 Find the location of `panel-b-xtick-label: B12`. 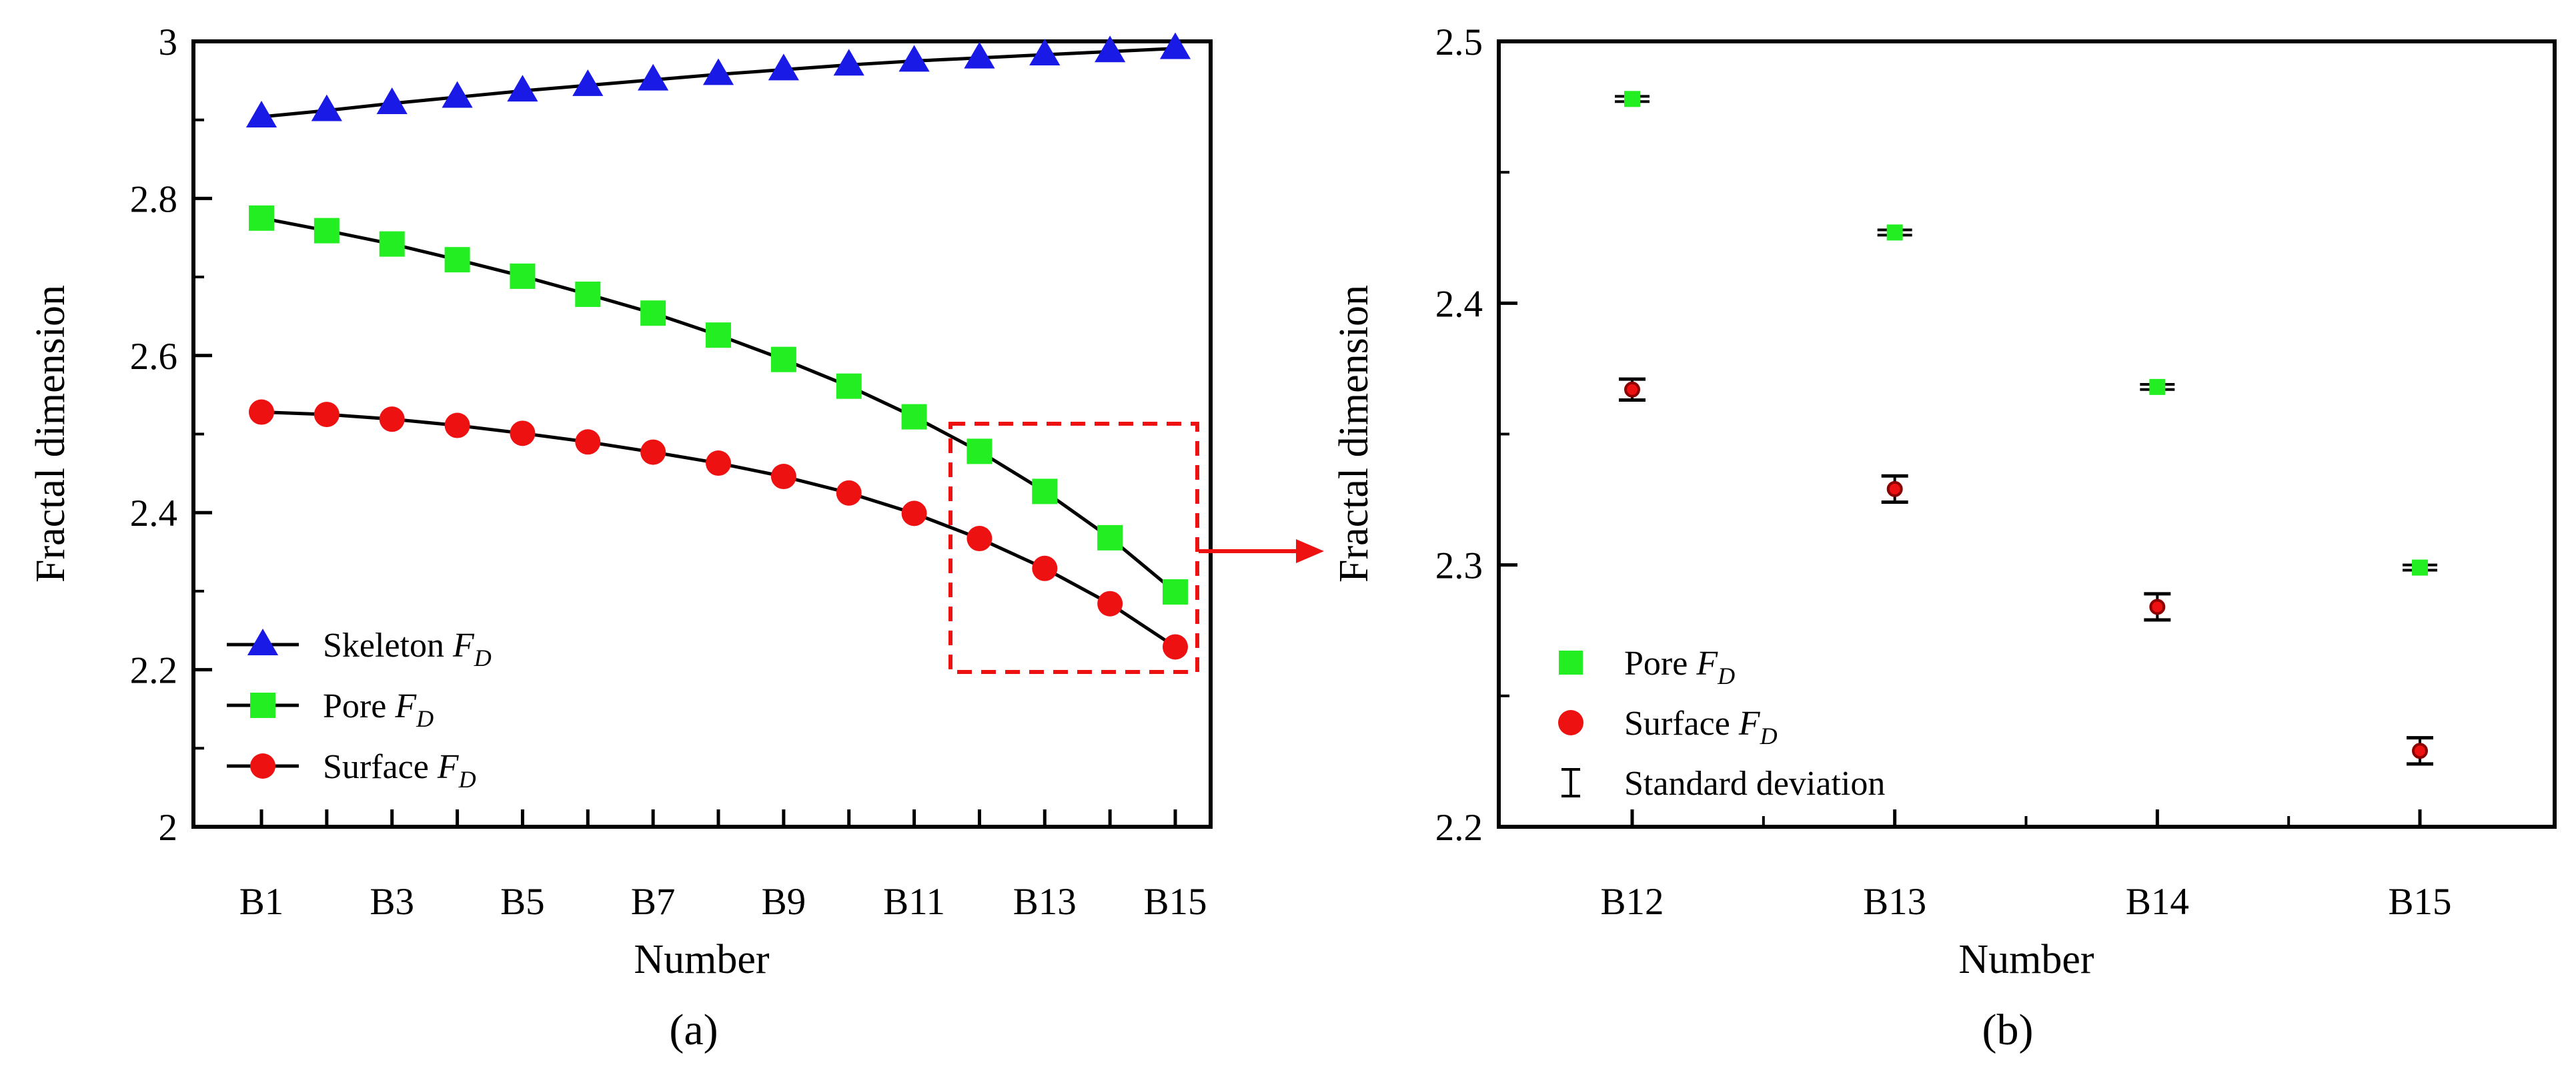

panel-b-xtick-label: B12 is located at coordinates (1632, 902).